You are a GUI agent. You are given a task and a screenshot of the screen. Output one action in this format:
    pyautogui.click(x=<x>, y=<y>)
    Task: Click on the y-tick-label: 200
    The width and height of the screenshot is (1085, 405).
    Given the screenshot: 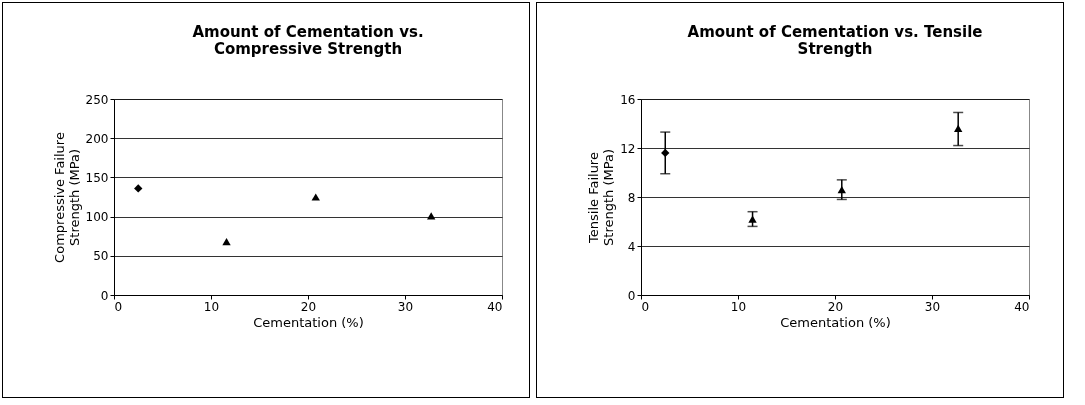 What is the action you would take?
    pyautogui.click(x=97, y=138)
    